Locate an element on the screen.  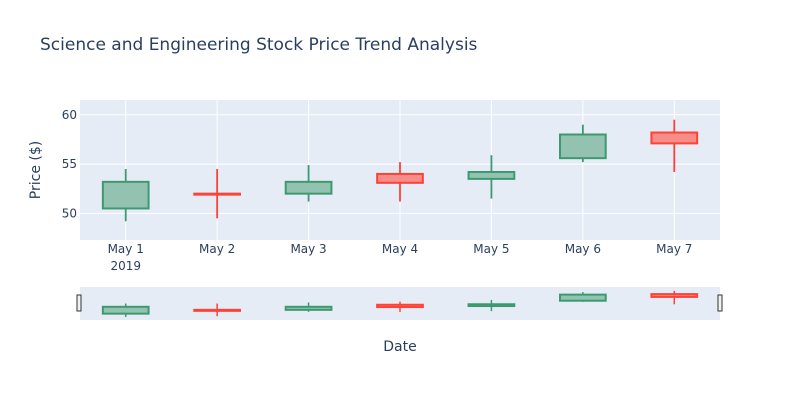
x-tick-label: May 2 is located at coordinates (217, 249).